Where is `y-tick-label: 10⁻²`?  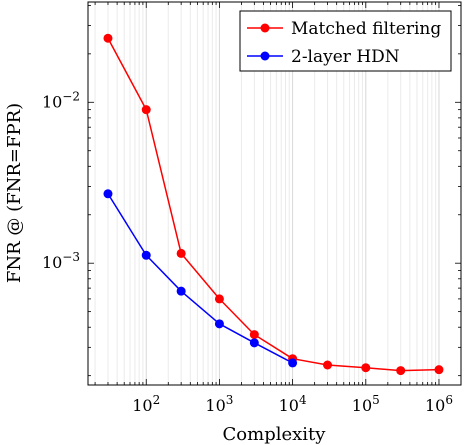
y-tick-label: 10⁻² is located at coordinates (61, 100).